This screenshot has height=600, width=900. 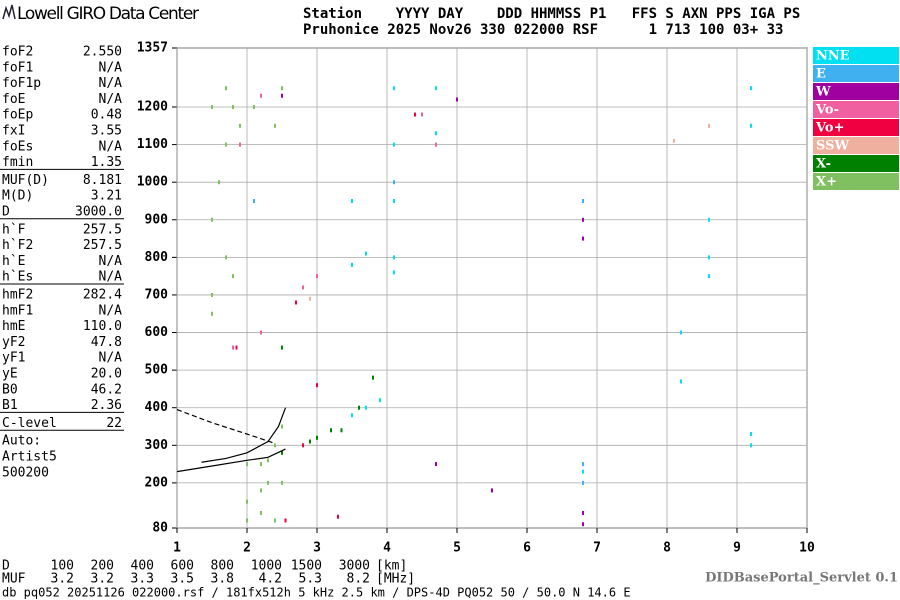 I want to click on param-name: MUF(D), so click(x=25, y=180).